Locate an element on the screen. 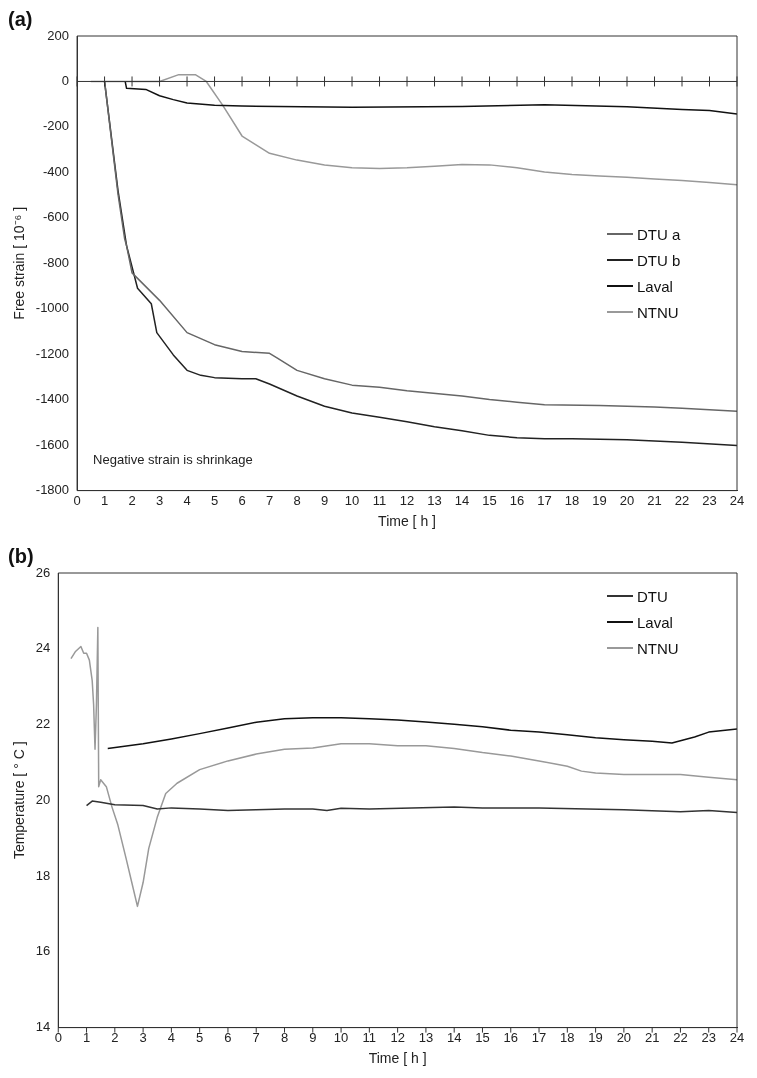  y-tick-label: 26 is located at coordinates (43, 572).